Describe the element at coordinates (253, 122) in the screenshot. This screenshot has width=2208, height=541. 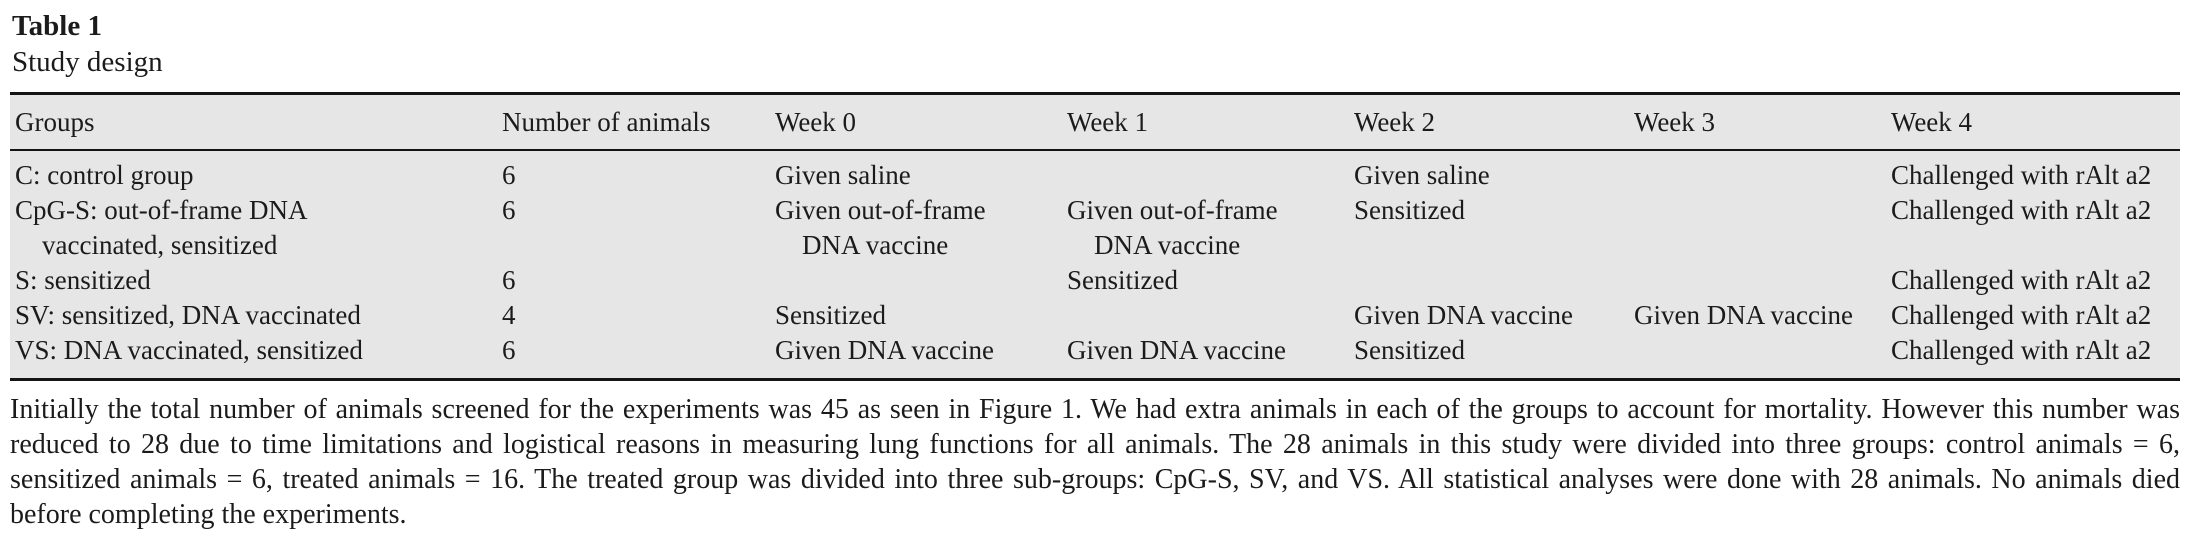
I see `column-header-groups: Groups` at that location.